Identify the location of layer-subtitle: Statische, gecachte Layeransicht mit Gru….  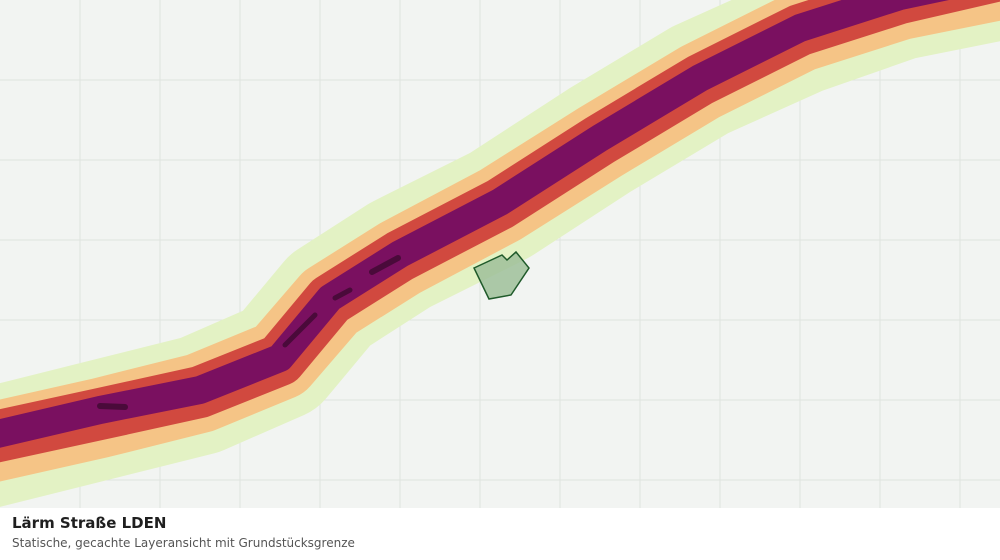
(183, 543).